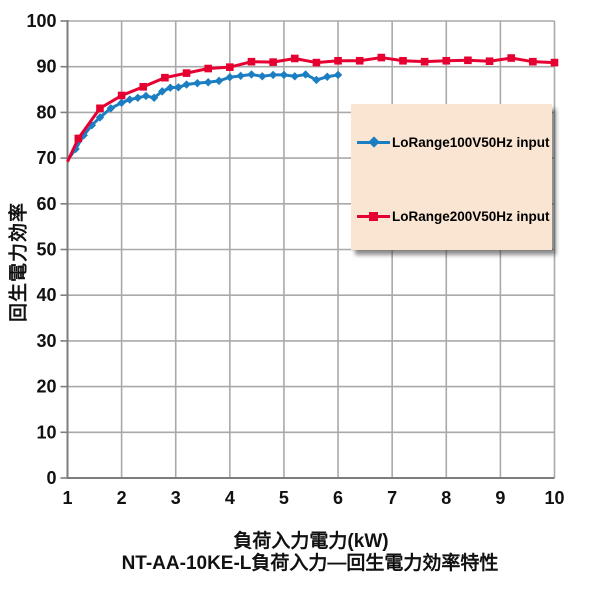 This screenshot has width=600, height=595. What do you see at coordinates (471, 142) in the screenshot?
I see `legend-label-100v: LoRange100V50Hz input` at bounding box center [471, 142].